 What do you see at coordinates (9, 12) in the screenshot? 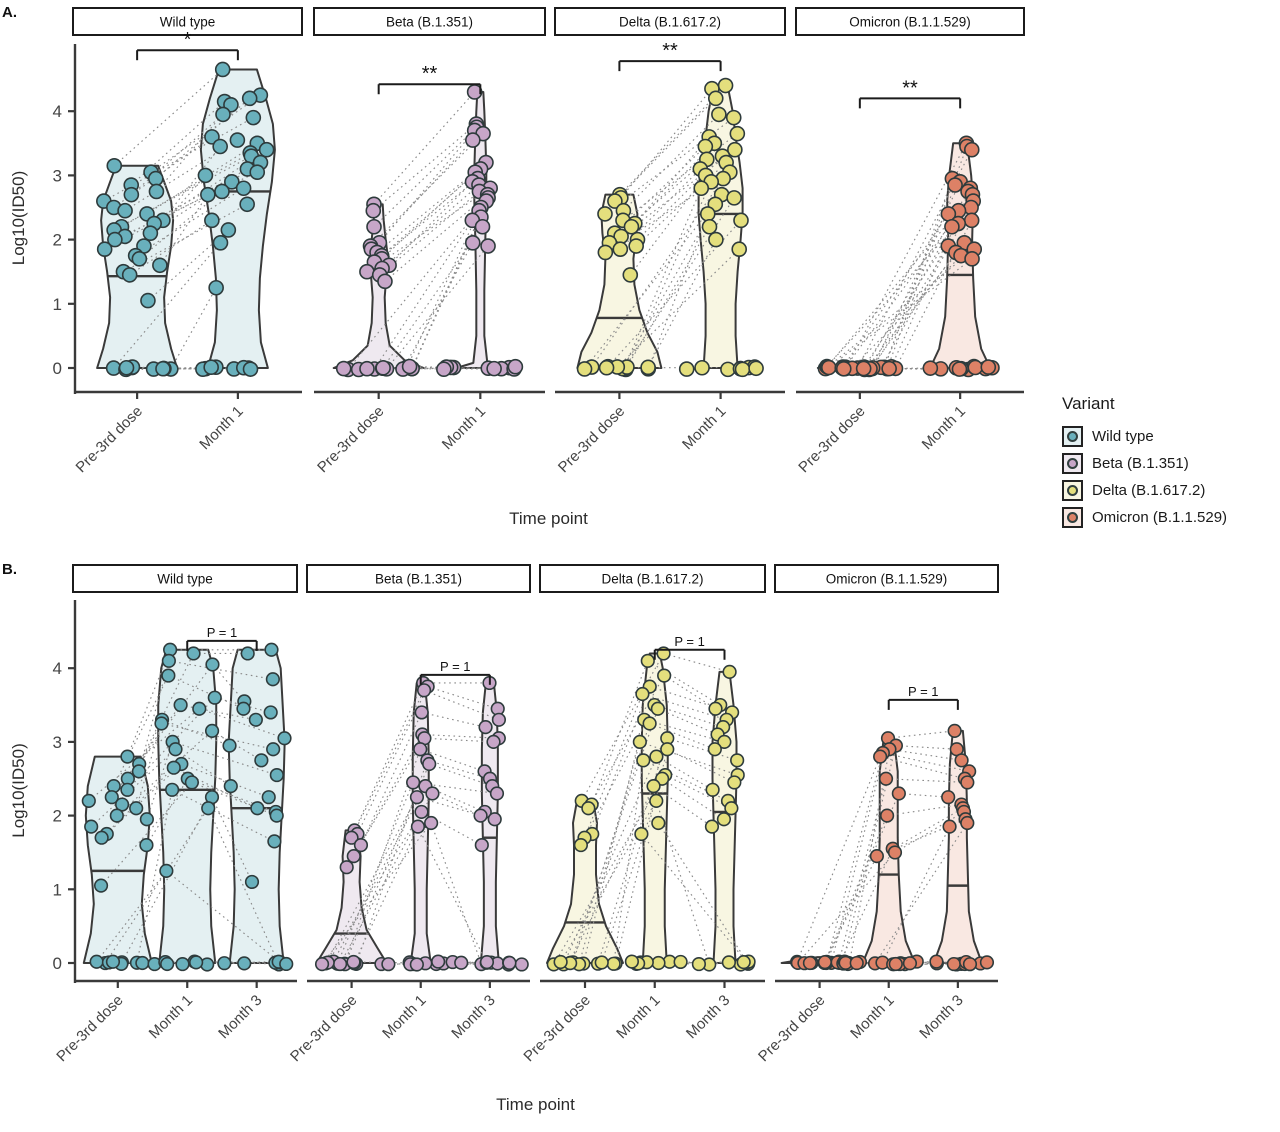
I see `panel-a-label: A.` at bounding box center [9, 12].